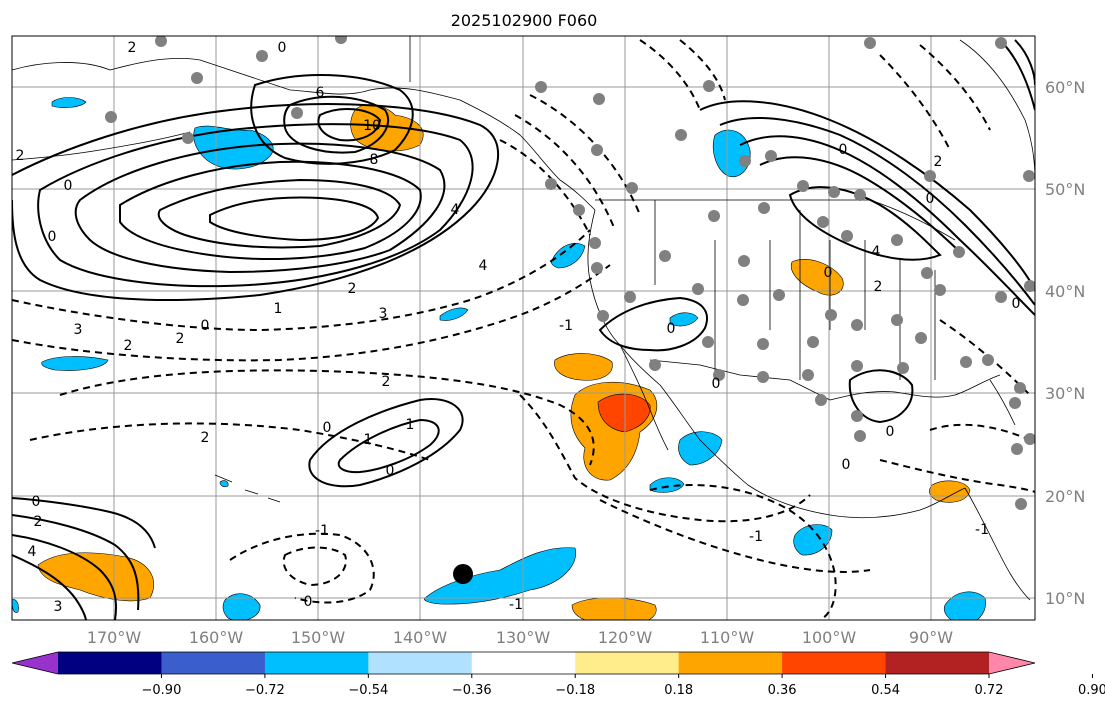 The image size is (1105, 712). I want to click on border-us-mexico, so click(740, 380).